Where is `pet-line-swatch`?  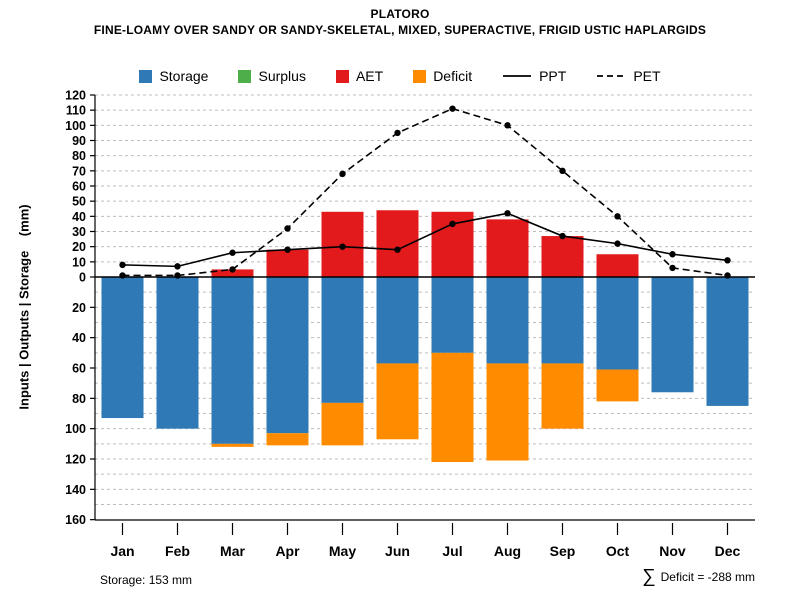
pet-line-swatch is located at coordinates (611, 76).